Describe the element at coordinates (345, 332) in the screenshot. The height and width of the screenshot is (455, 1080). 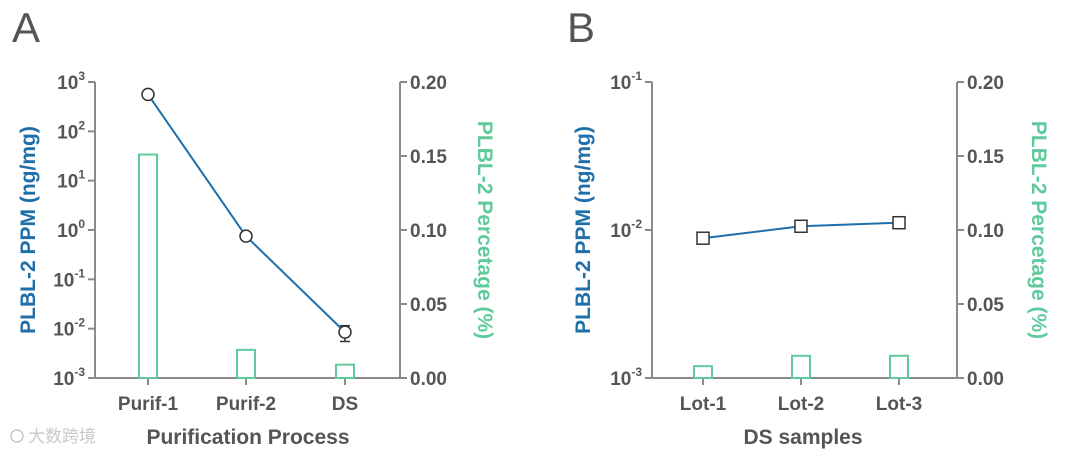
I see `ppm-point-ds` at that location.